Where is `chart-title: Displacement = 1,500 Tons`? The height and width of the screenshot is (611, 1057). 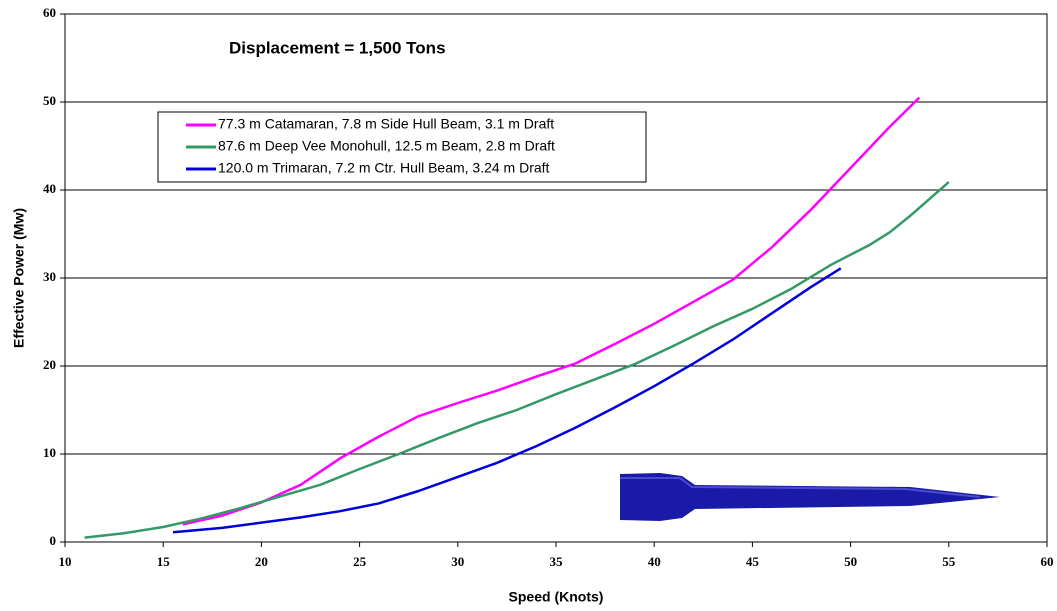
chart-title: Displacement = 1,500 Tons is located at coordinates (337, 47).